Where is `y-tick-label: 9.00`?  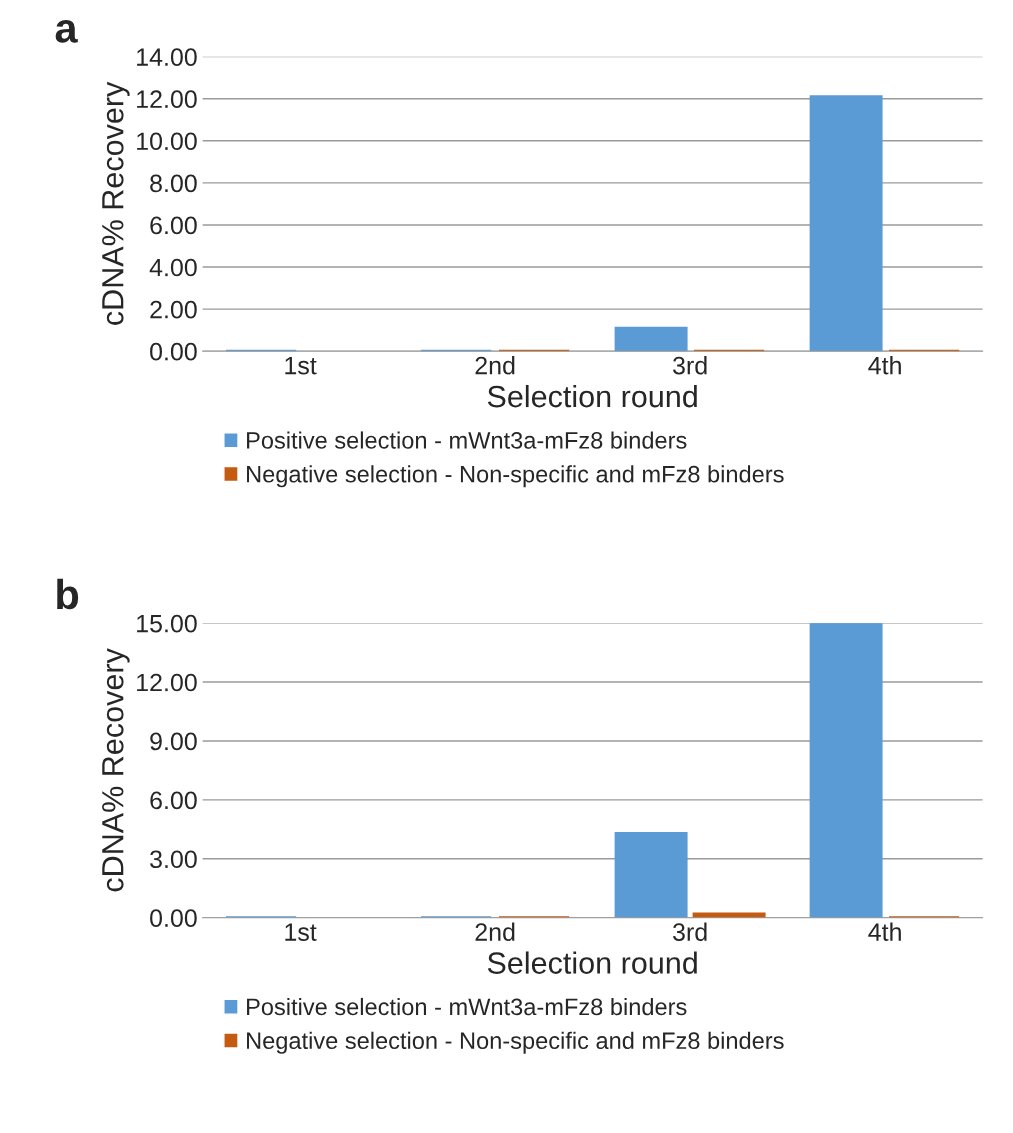
y-tick-label: 9.00 is located at coordinates (173, 741).